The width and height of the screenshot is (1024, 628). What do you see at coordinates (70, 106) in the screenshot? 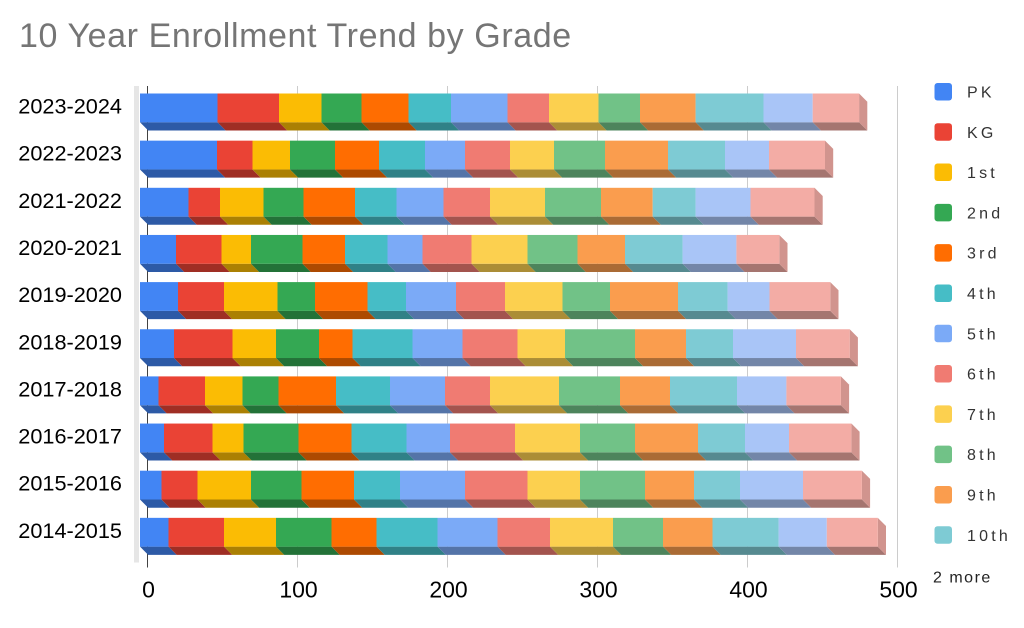
I see `svg-text: 2023-2024` at bounding box center [70, 106].